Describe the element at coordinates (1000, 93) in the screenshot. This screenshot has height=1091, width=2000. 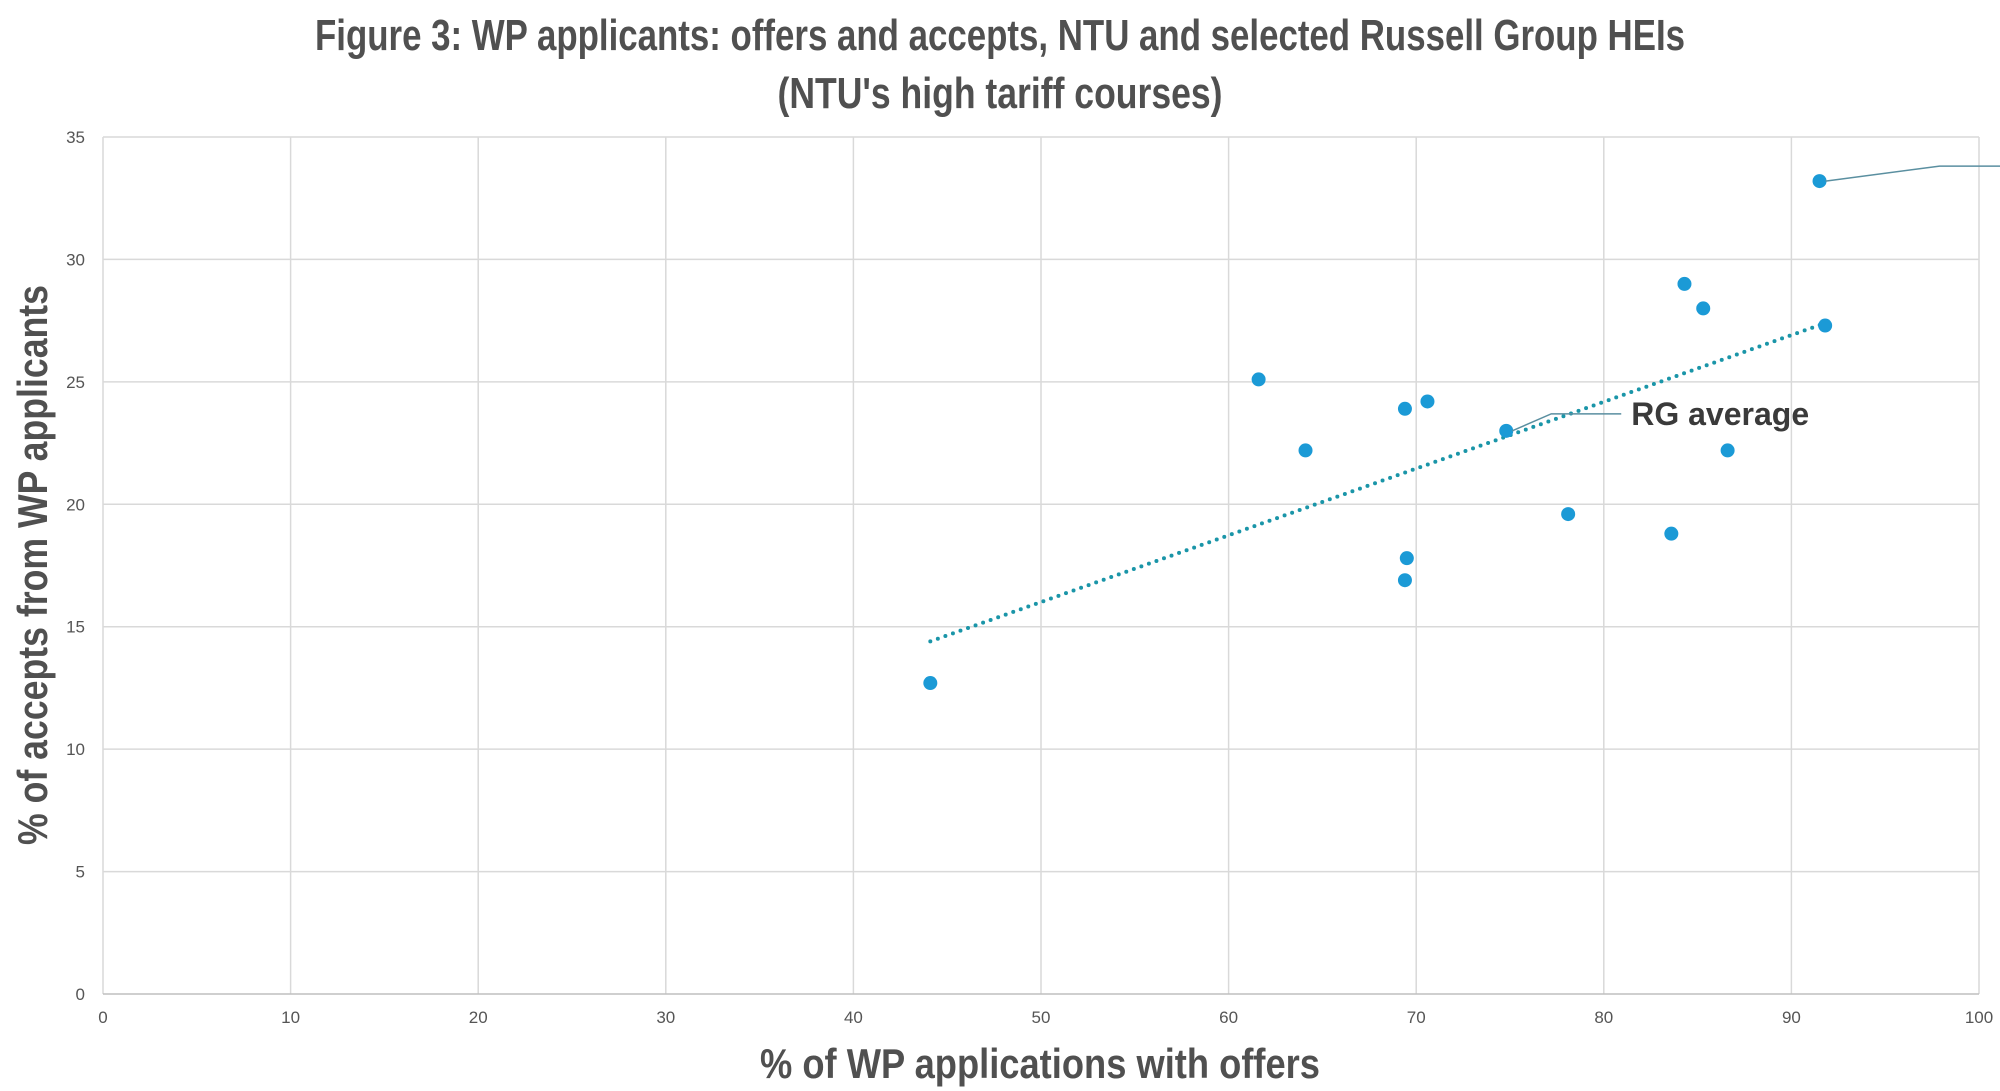
I see `chart-subtitle: (NTU's high tariff courses)` at that location.